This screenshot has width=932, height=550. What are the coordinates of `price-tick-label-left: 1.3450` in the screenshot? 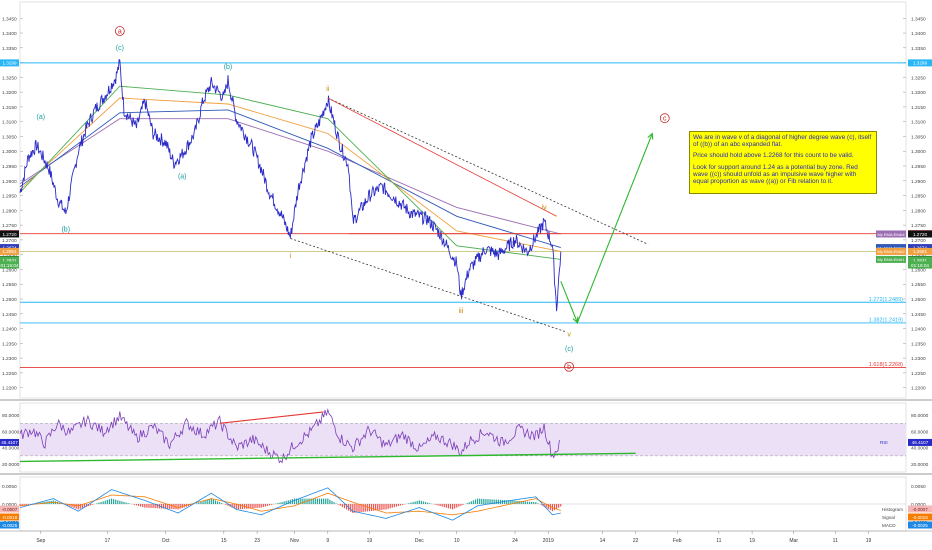 It's located at (9, 19).